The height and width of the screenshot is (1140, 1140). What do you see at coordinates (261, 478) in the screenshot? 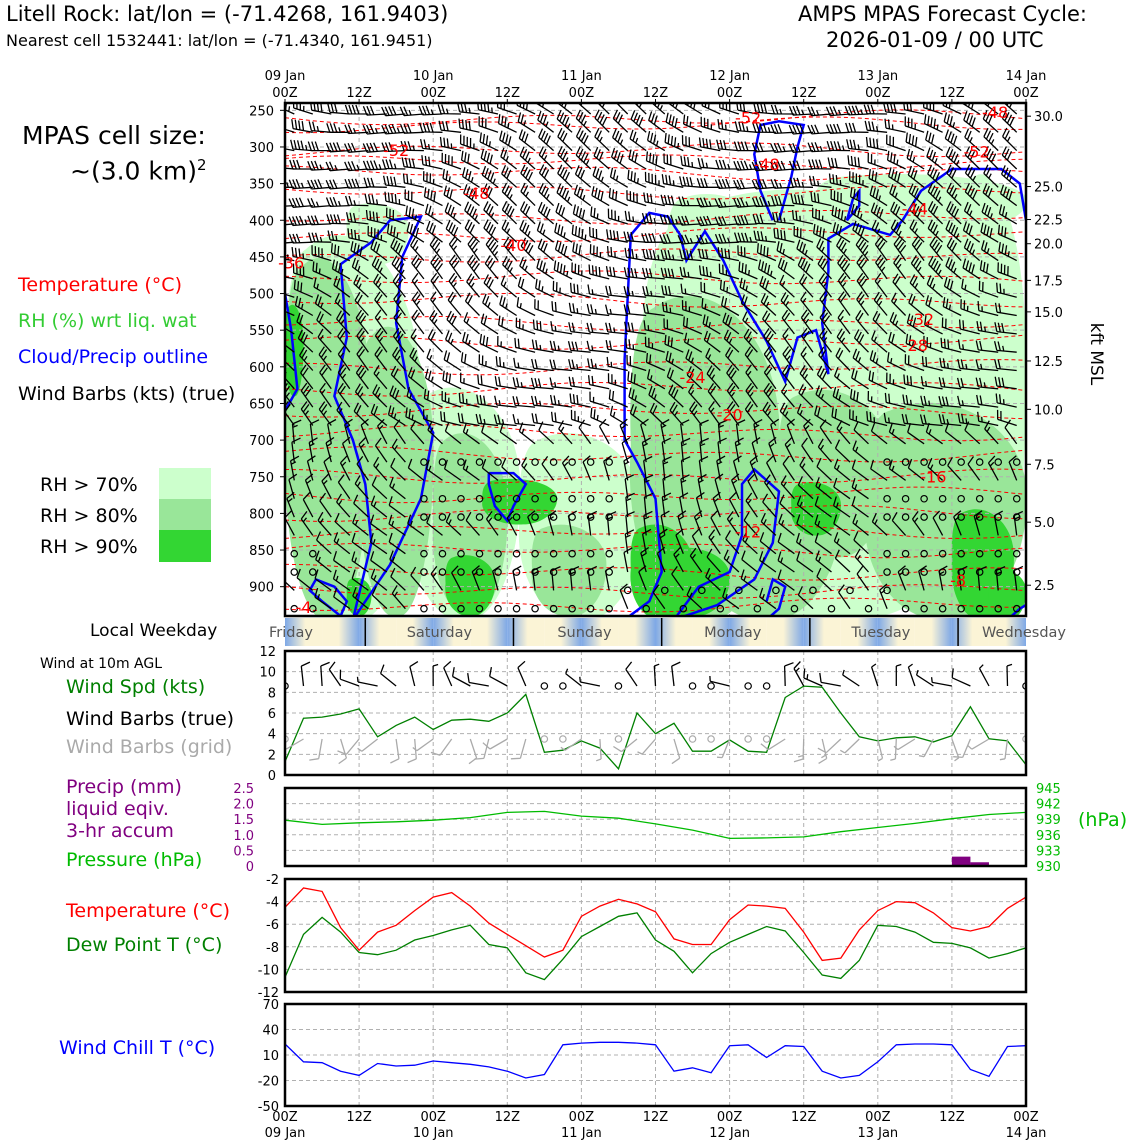
I see `xs-ytick-label: 750` at bounding box center [261, 478].